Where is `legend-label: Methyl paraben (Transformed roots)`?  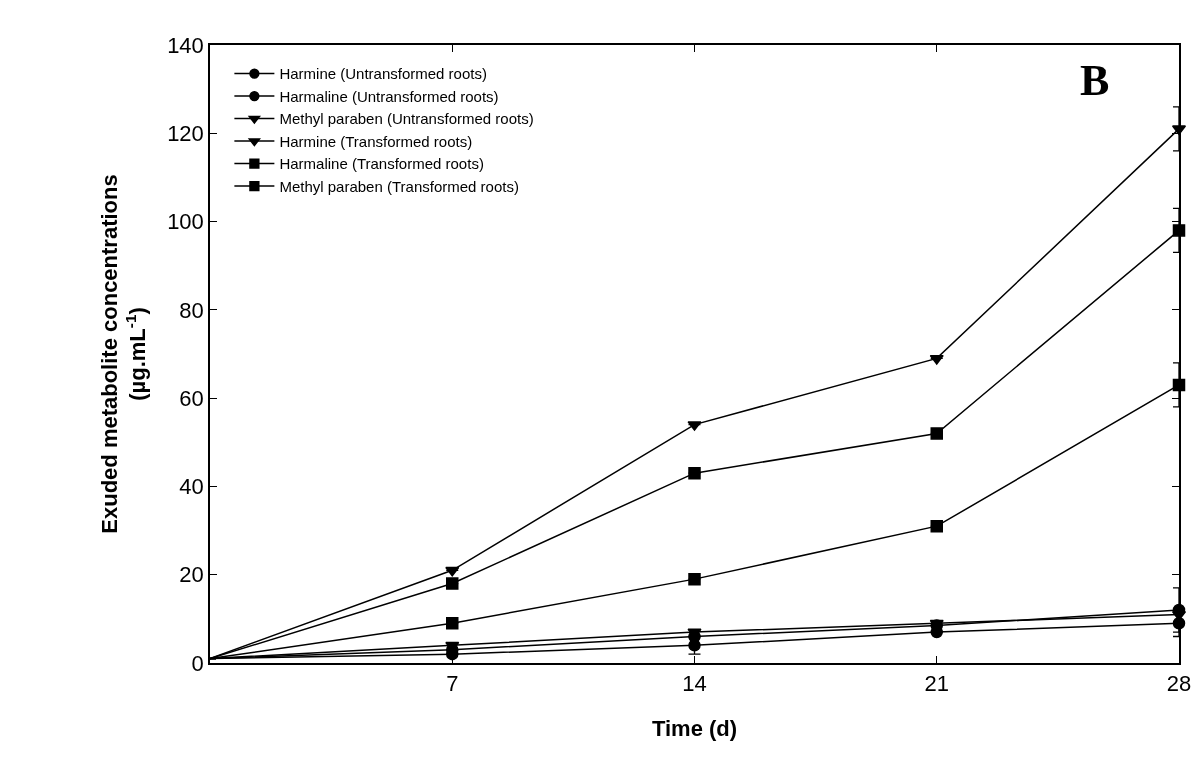 legend-label: Methyl paraben (Transformed roots) is located at coordinates (399, 186).